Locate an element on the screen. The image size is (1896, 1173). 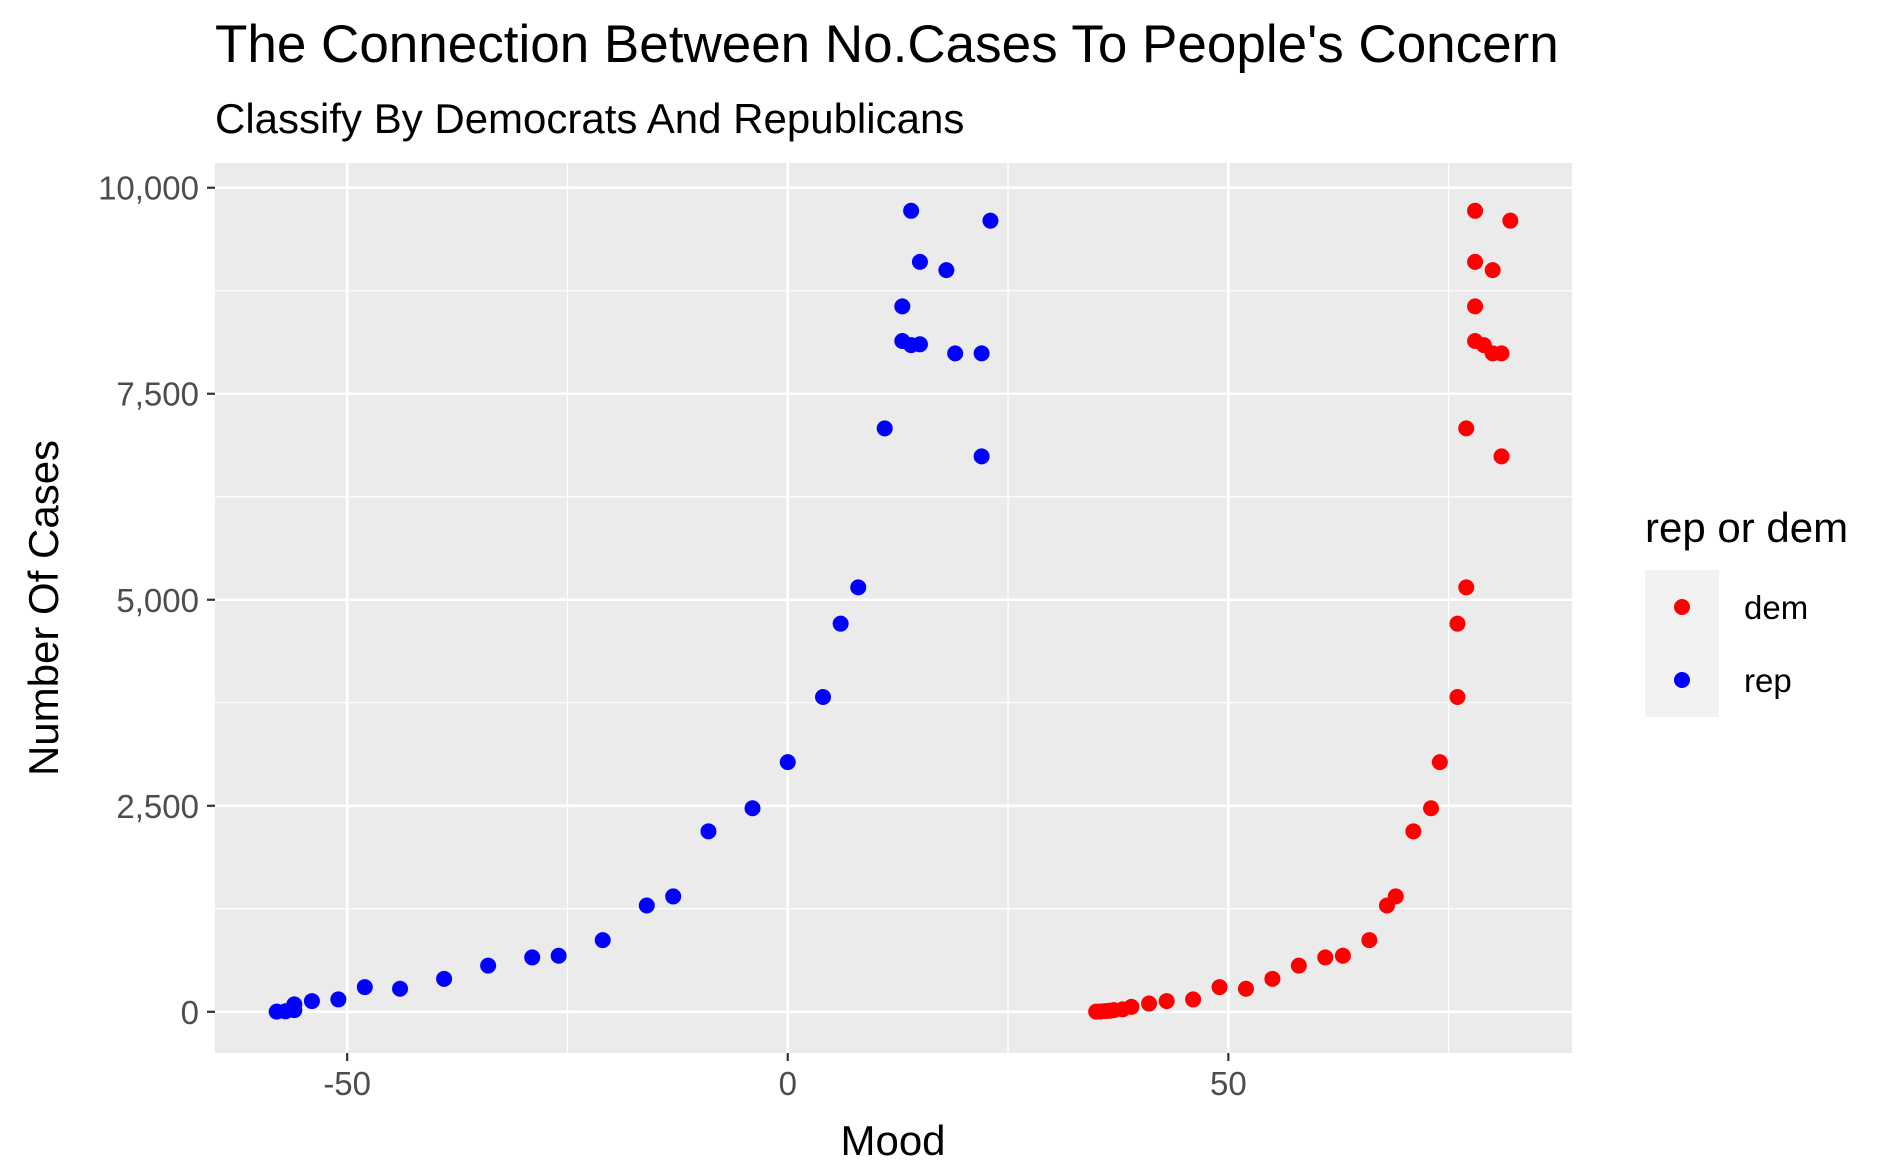
legend-label-dem: dem is located at coordinates (1776, 607).